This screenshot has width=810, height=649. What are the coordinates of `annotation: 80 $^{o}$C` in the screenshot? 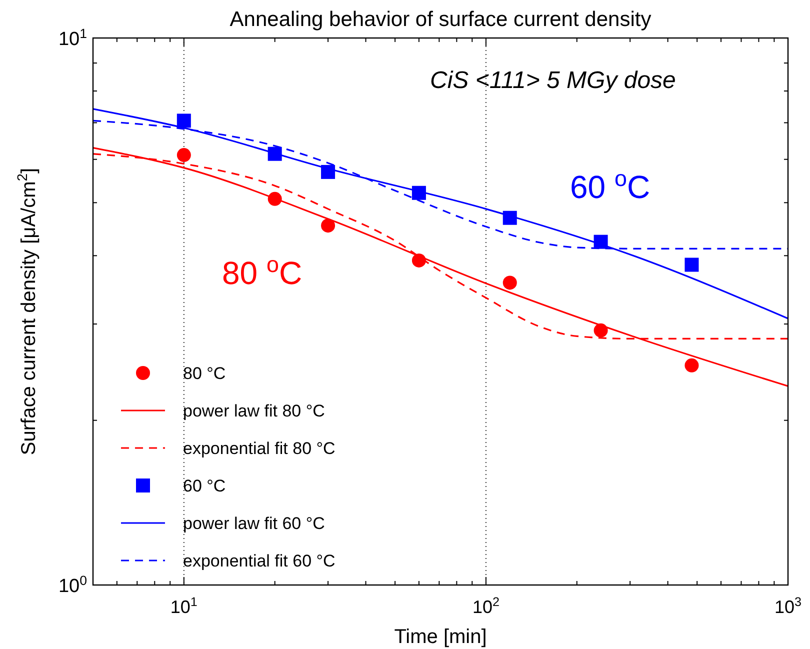 It's located at (262, 271).